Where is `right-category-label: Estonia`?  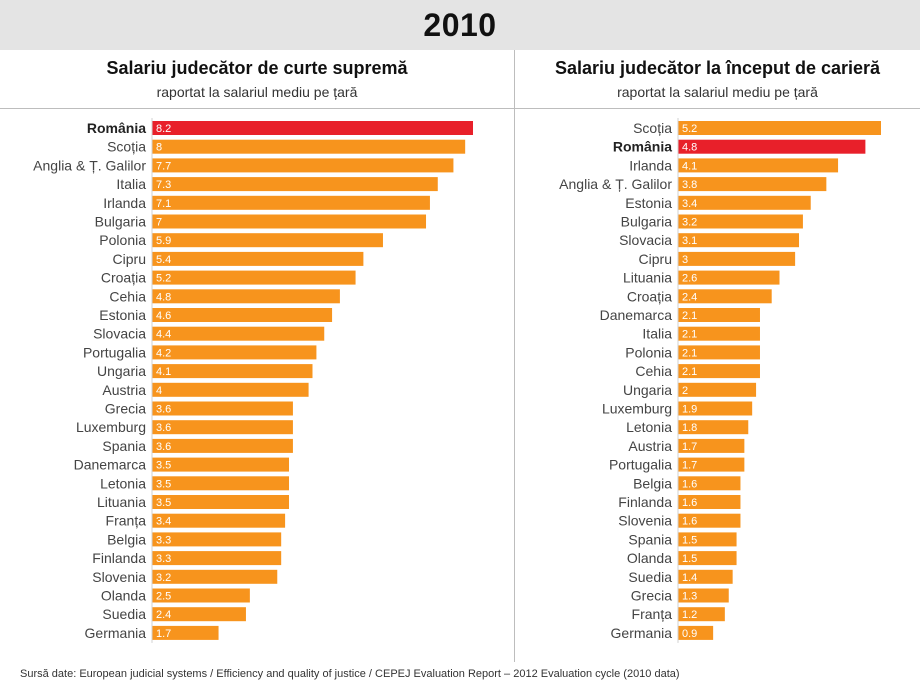 right-category-label: Estonia is located at coordinates (648, 203).